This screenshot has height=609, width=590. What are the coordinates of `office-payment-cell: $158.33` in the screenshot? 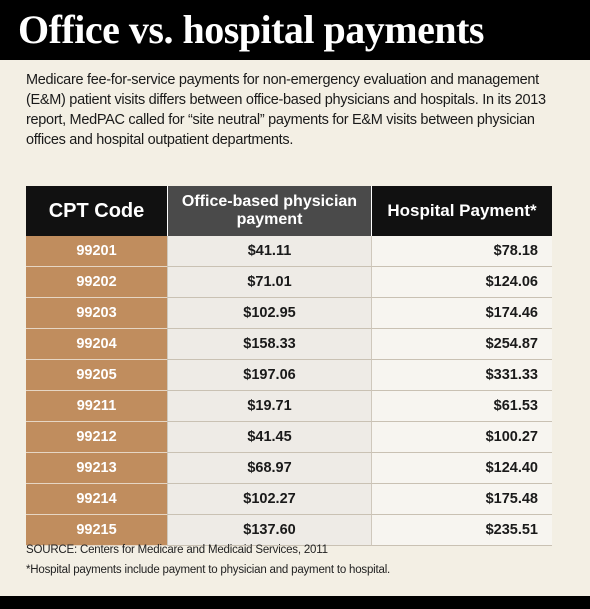 It's located at (269, 344).